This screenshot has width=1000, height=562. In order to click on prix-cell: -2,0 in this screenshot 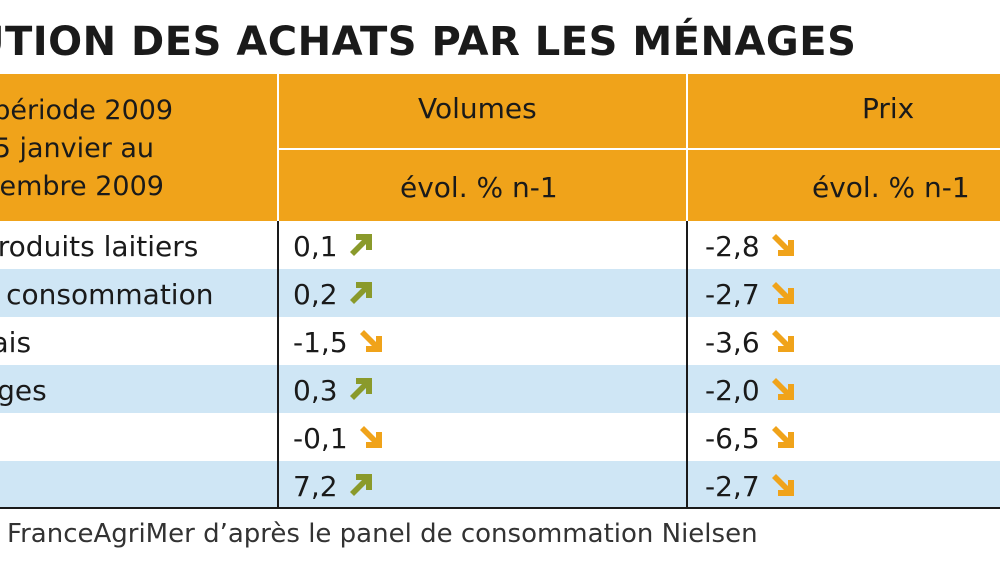, I will do `click(751, 389)`.